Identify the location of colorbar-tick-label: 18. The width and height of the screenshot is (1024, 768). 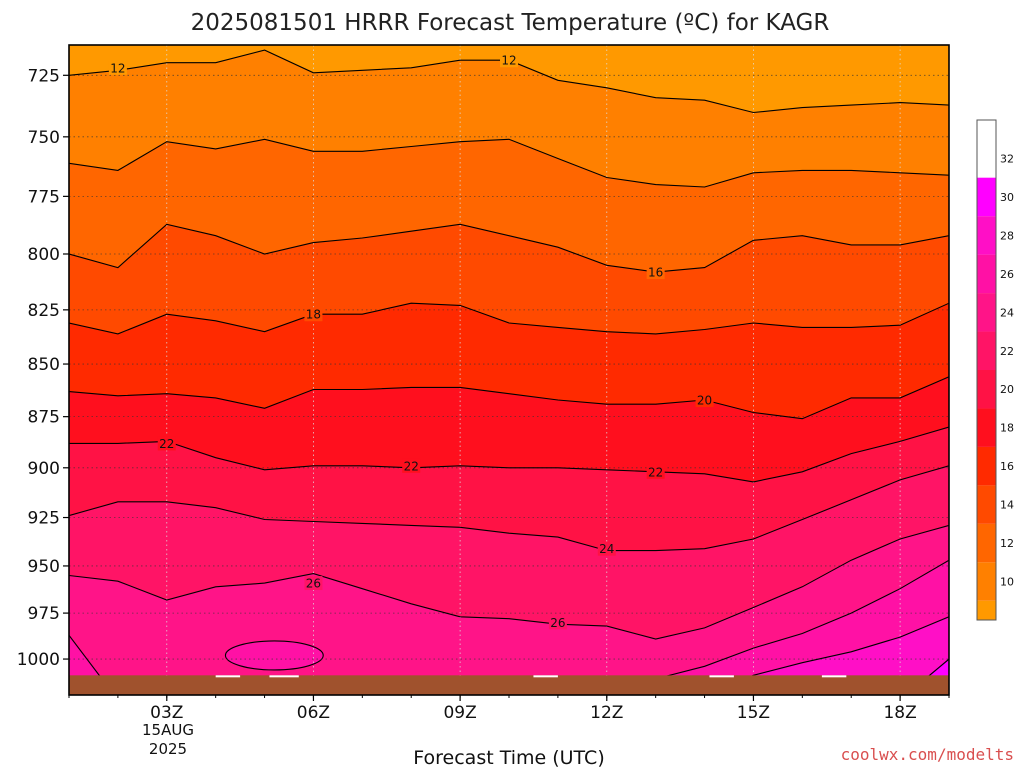
(1007, 428).